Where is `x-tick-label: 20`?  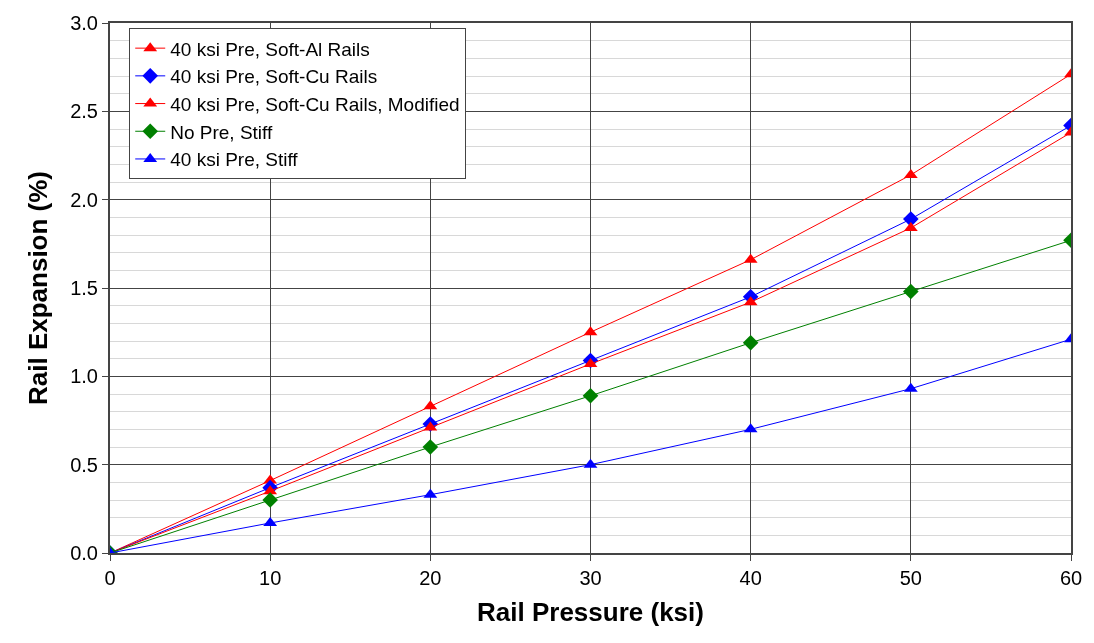 x-tick-label: 20 is located at coordinates (430, 578).